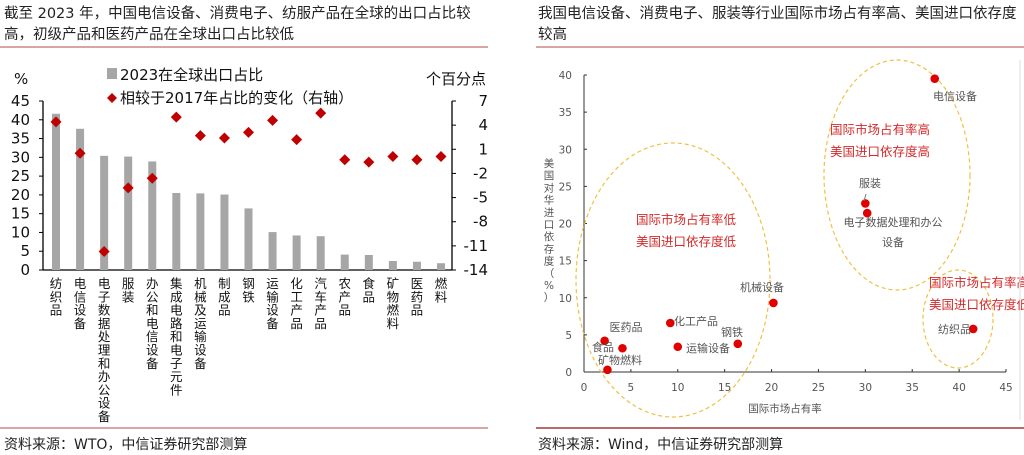  I want to click on point-label-6: 运输设备, so click(708, 348).